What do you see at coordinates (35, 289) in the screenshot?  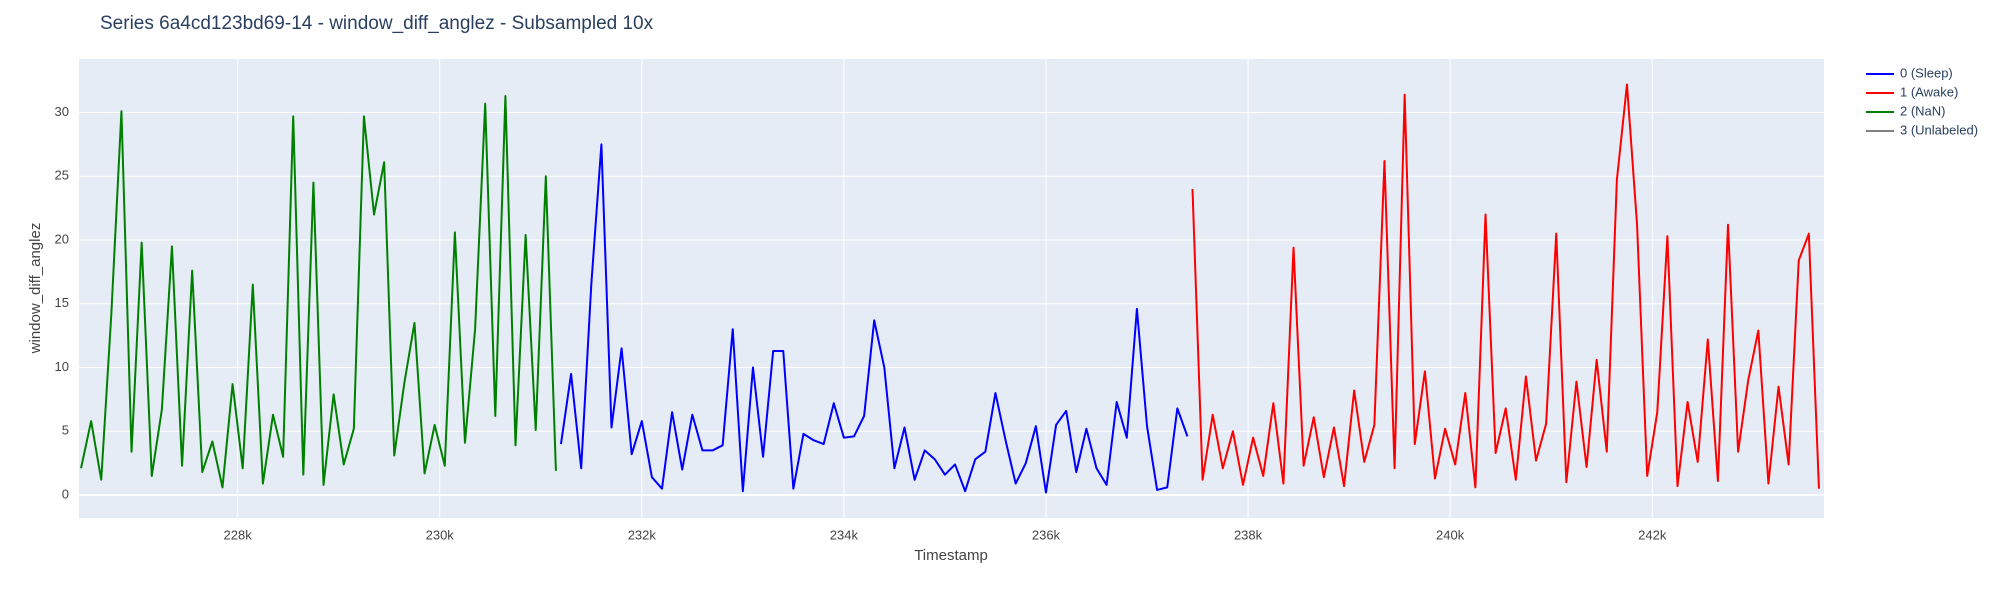 I see `y-axis-title: window_diff_anglez` at bounding box center [35, 289].